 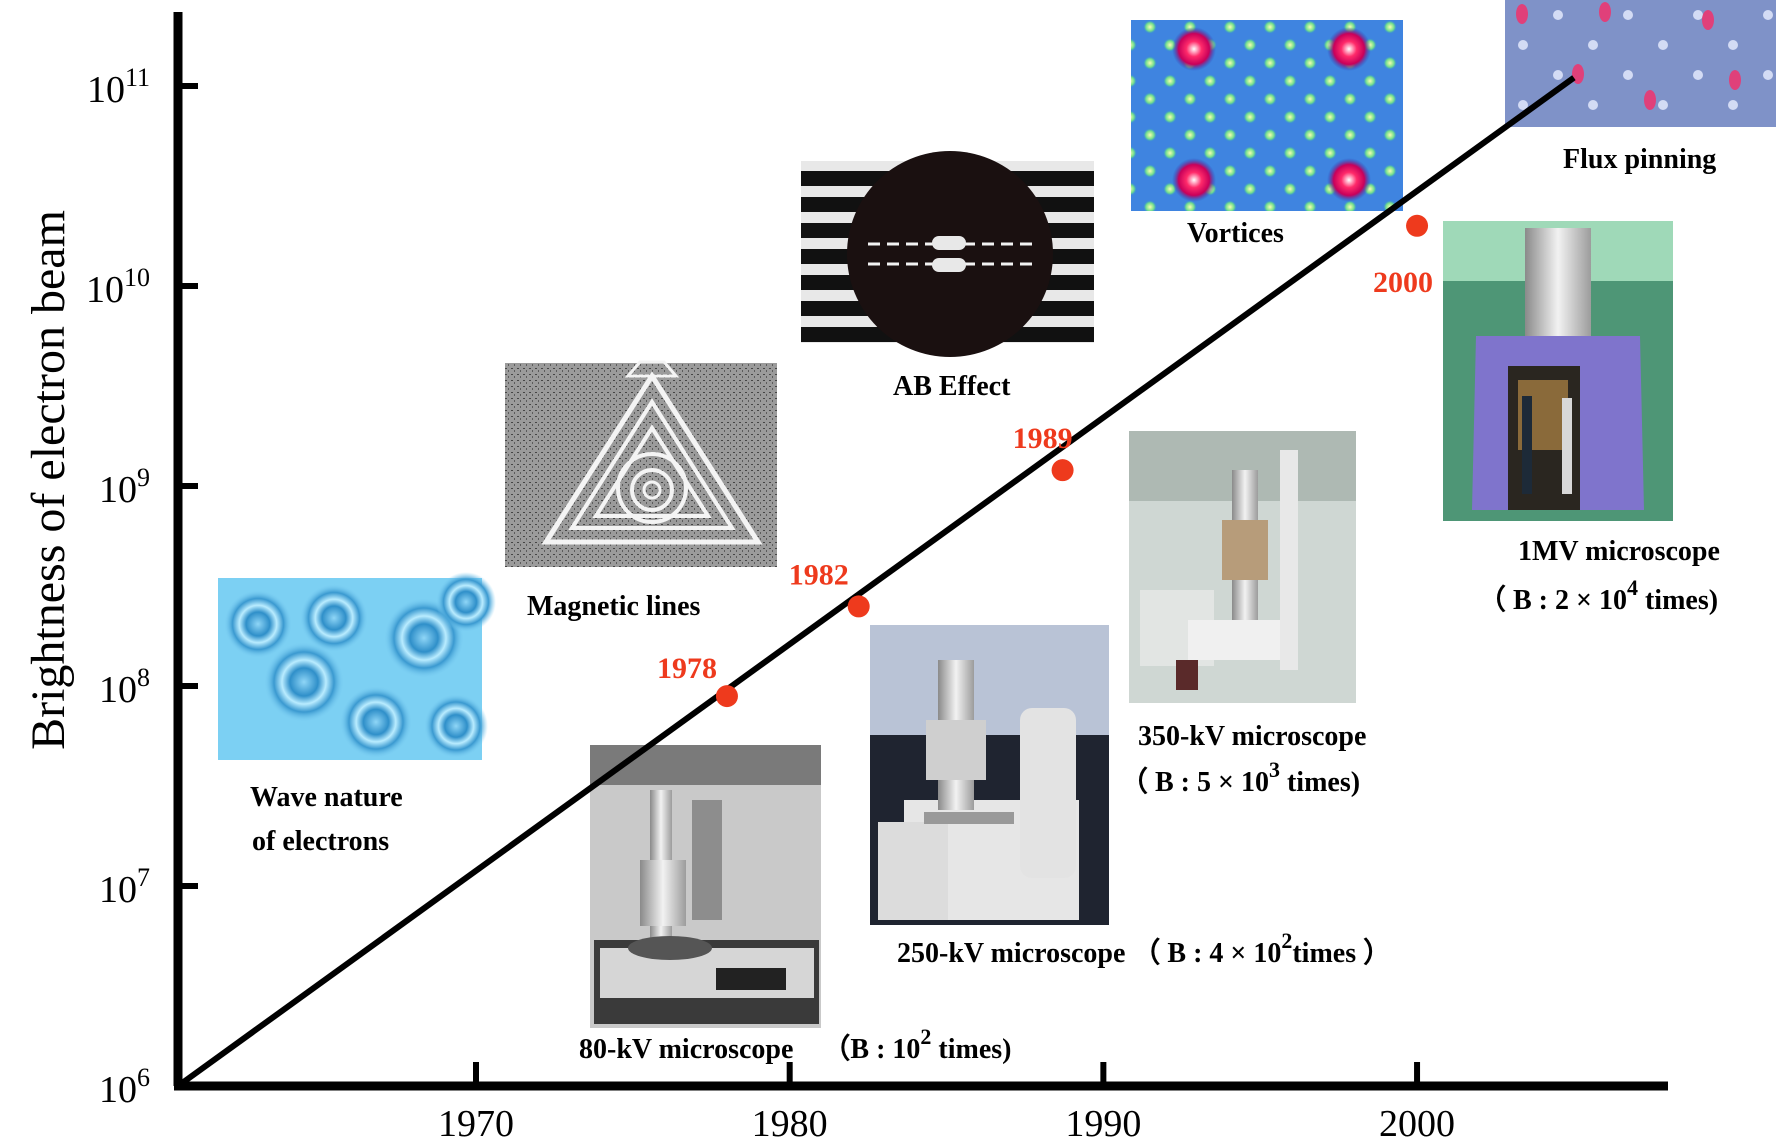 I want to click on milestone-marker-1978, so click(x=726, y=696).